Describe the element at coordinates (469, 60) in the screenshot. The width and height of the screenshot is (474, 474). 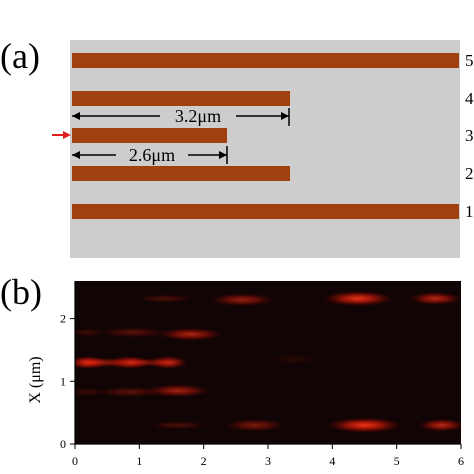
I see `waveguide-number-5: 5` at that location.